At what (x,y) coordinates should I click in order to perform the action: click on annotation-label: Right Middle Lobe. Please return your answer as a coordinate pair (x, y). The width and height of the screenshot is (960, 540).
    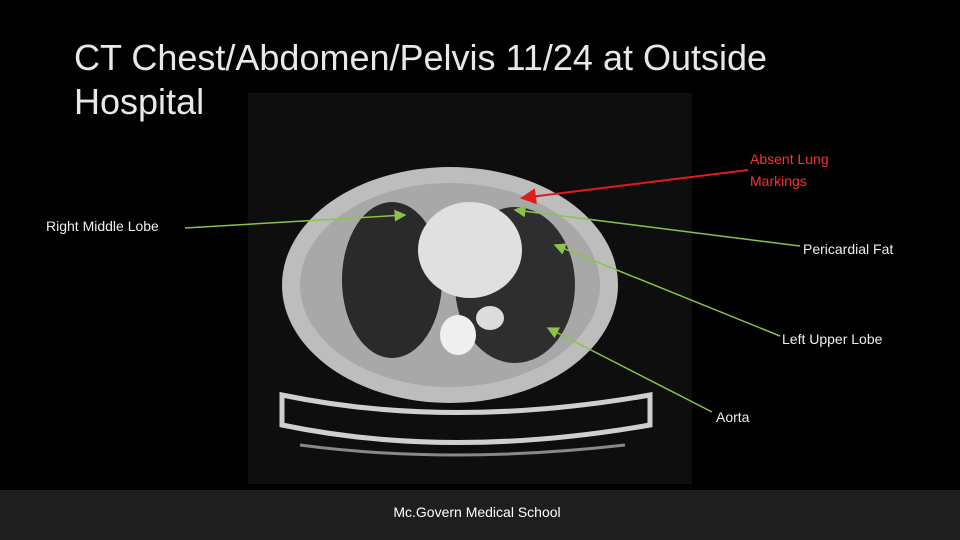
    Looking at the image, I should click on (102, 226).